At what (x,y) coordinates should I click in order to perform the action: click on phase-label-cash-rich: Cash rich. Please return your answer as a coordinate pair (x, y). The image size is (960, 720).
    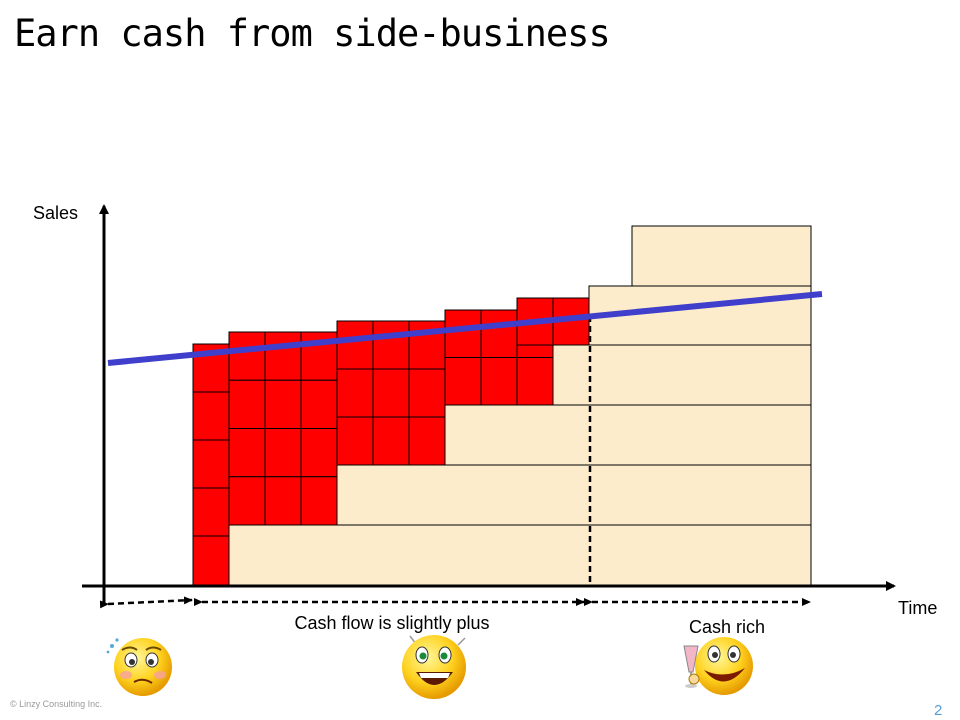
    Looking at the image, I should click on (727, 627).